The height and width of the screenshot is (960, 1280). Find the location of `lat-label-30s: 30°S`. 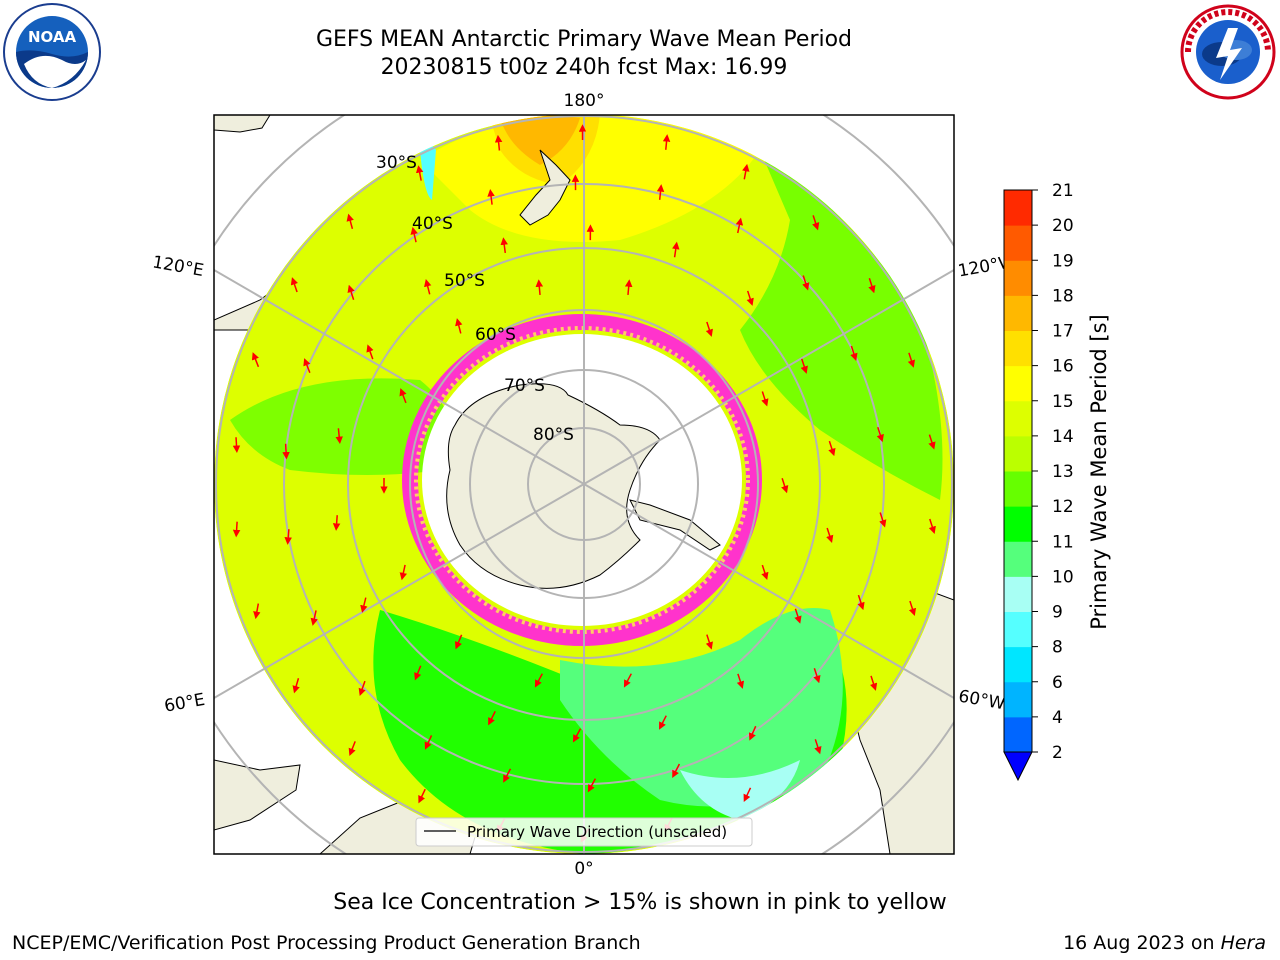

lat-label-30s: 30°S is located at coordinates (396, 163).